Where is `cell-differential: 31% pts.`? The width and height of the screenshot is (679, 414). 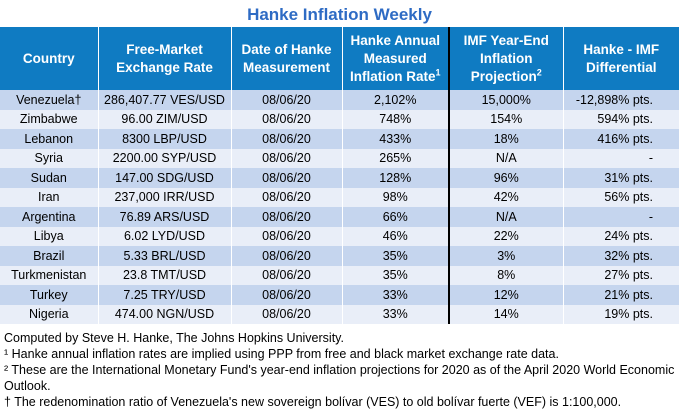
cell-differential: 31% pts. is located at coordinates (621, 178).